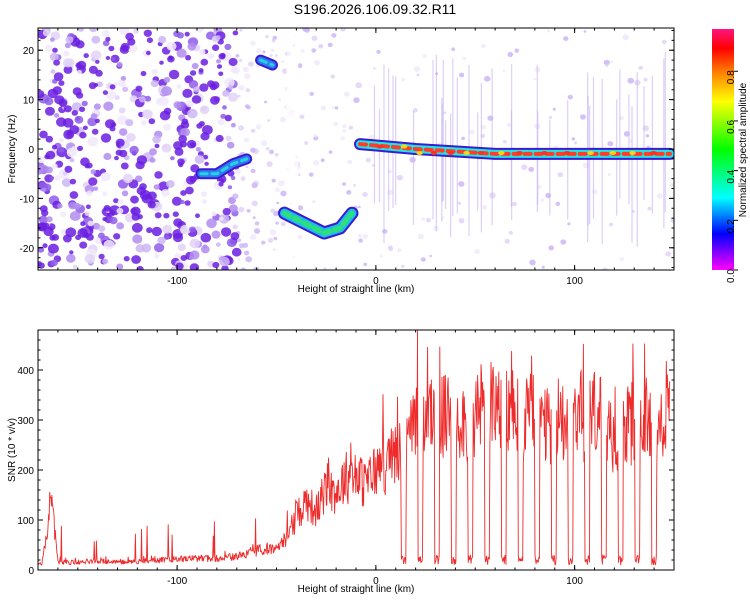  Describe the element at coordinates (731, 176) in the screenshot. I see `colorbar-tick-label: 0.4` at that location.